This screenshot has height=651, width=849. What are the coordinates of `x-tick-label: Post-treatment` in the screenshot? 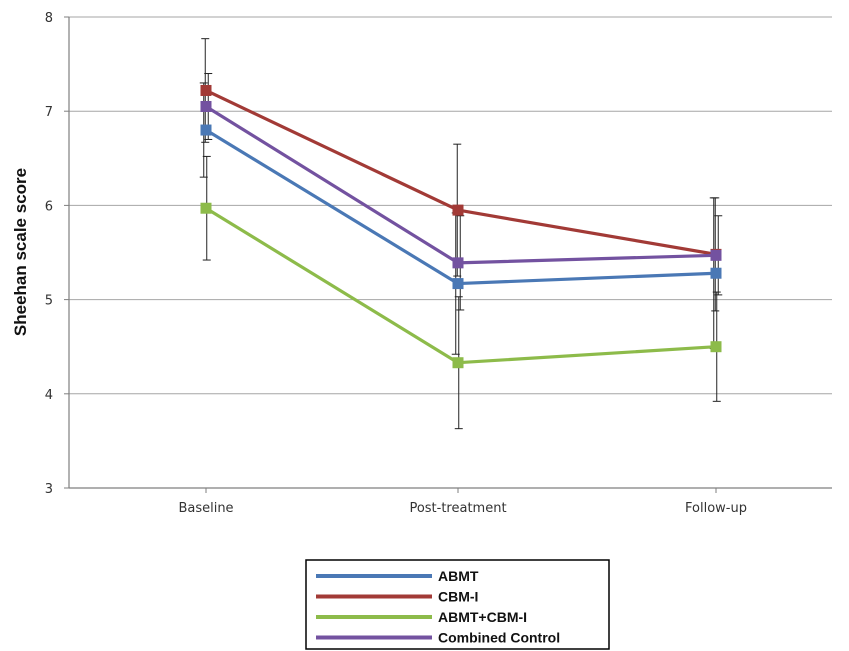 It's located at (457, 508).